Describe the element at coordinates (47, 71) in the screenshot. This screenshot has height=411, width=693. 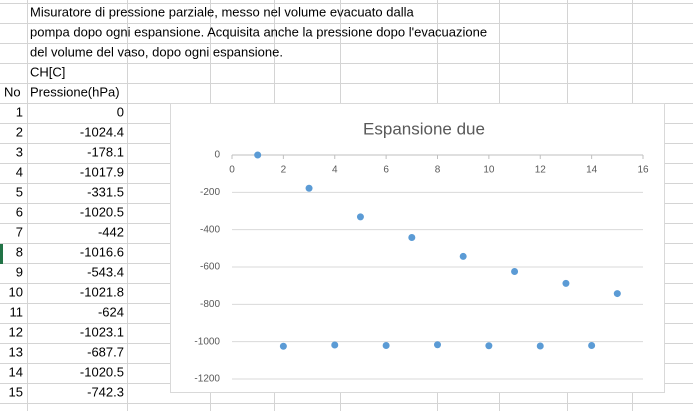
I see `note-text: CH[C]` at that location.